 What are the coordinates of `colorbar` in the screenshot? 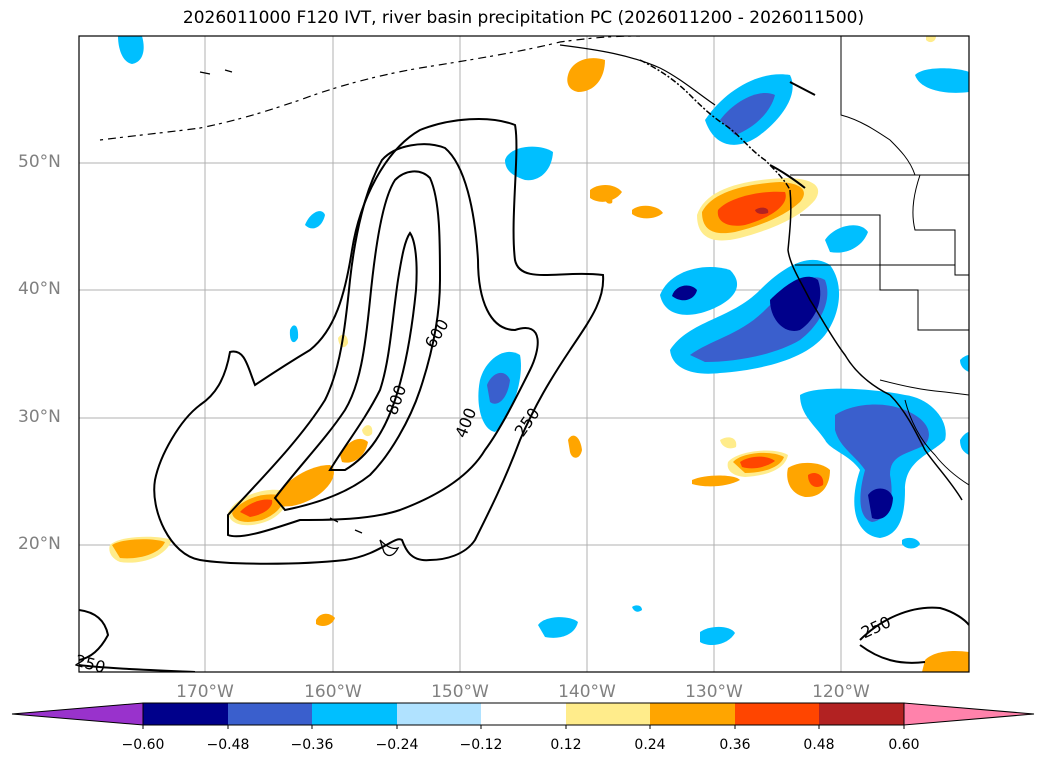 It's located at (523, 715).